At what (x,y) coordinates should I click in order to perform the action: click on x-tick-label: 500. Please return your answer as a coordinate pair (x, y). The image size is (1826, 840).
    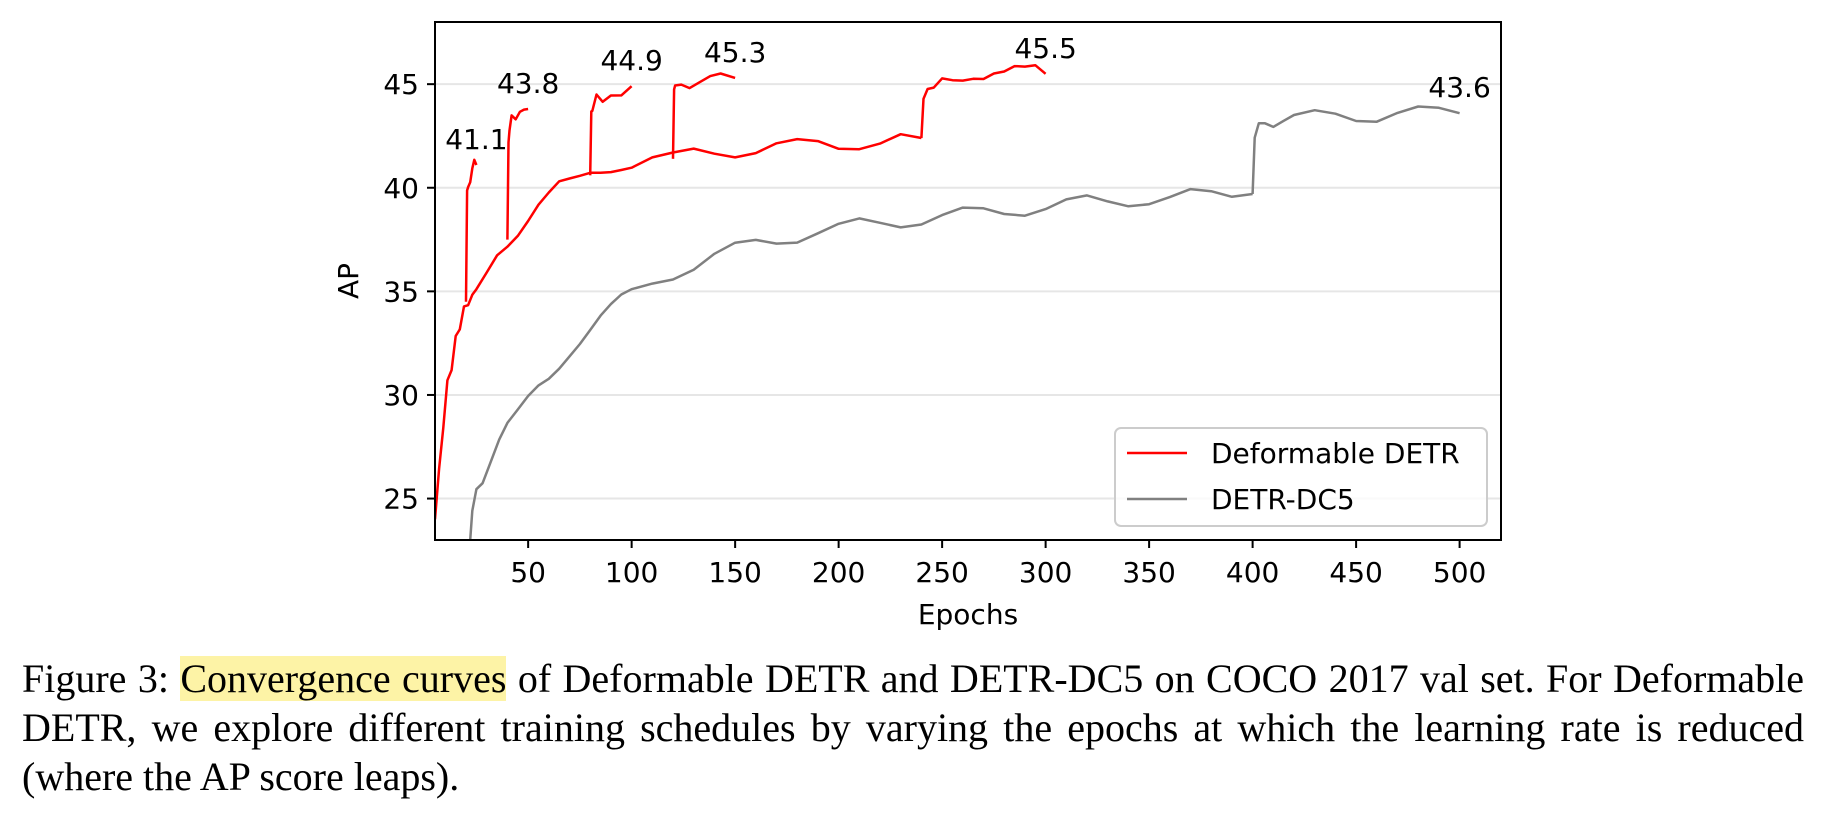
    Looking at the image, I should click on (1459, 572).